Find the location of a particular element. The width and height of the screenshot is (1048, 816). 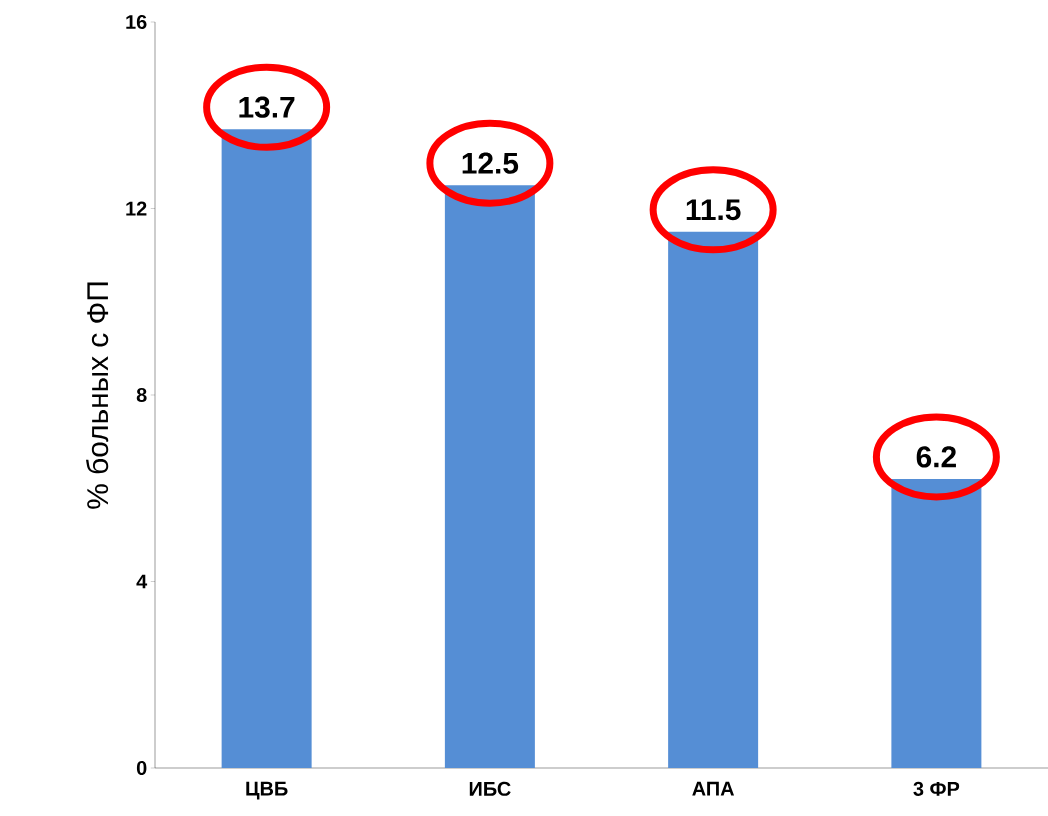

y-tick-label: 16 is located at coordinates (136, 22).